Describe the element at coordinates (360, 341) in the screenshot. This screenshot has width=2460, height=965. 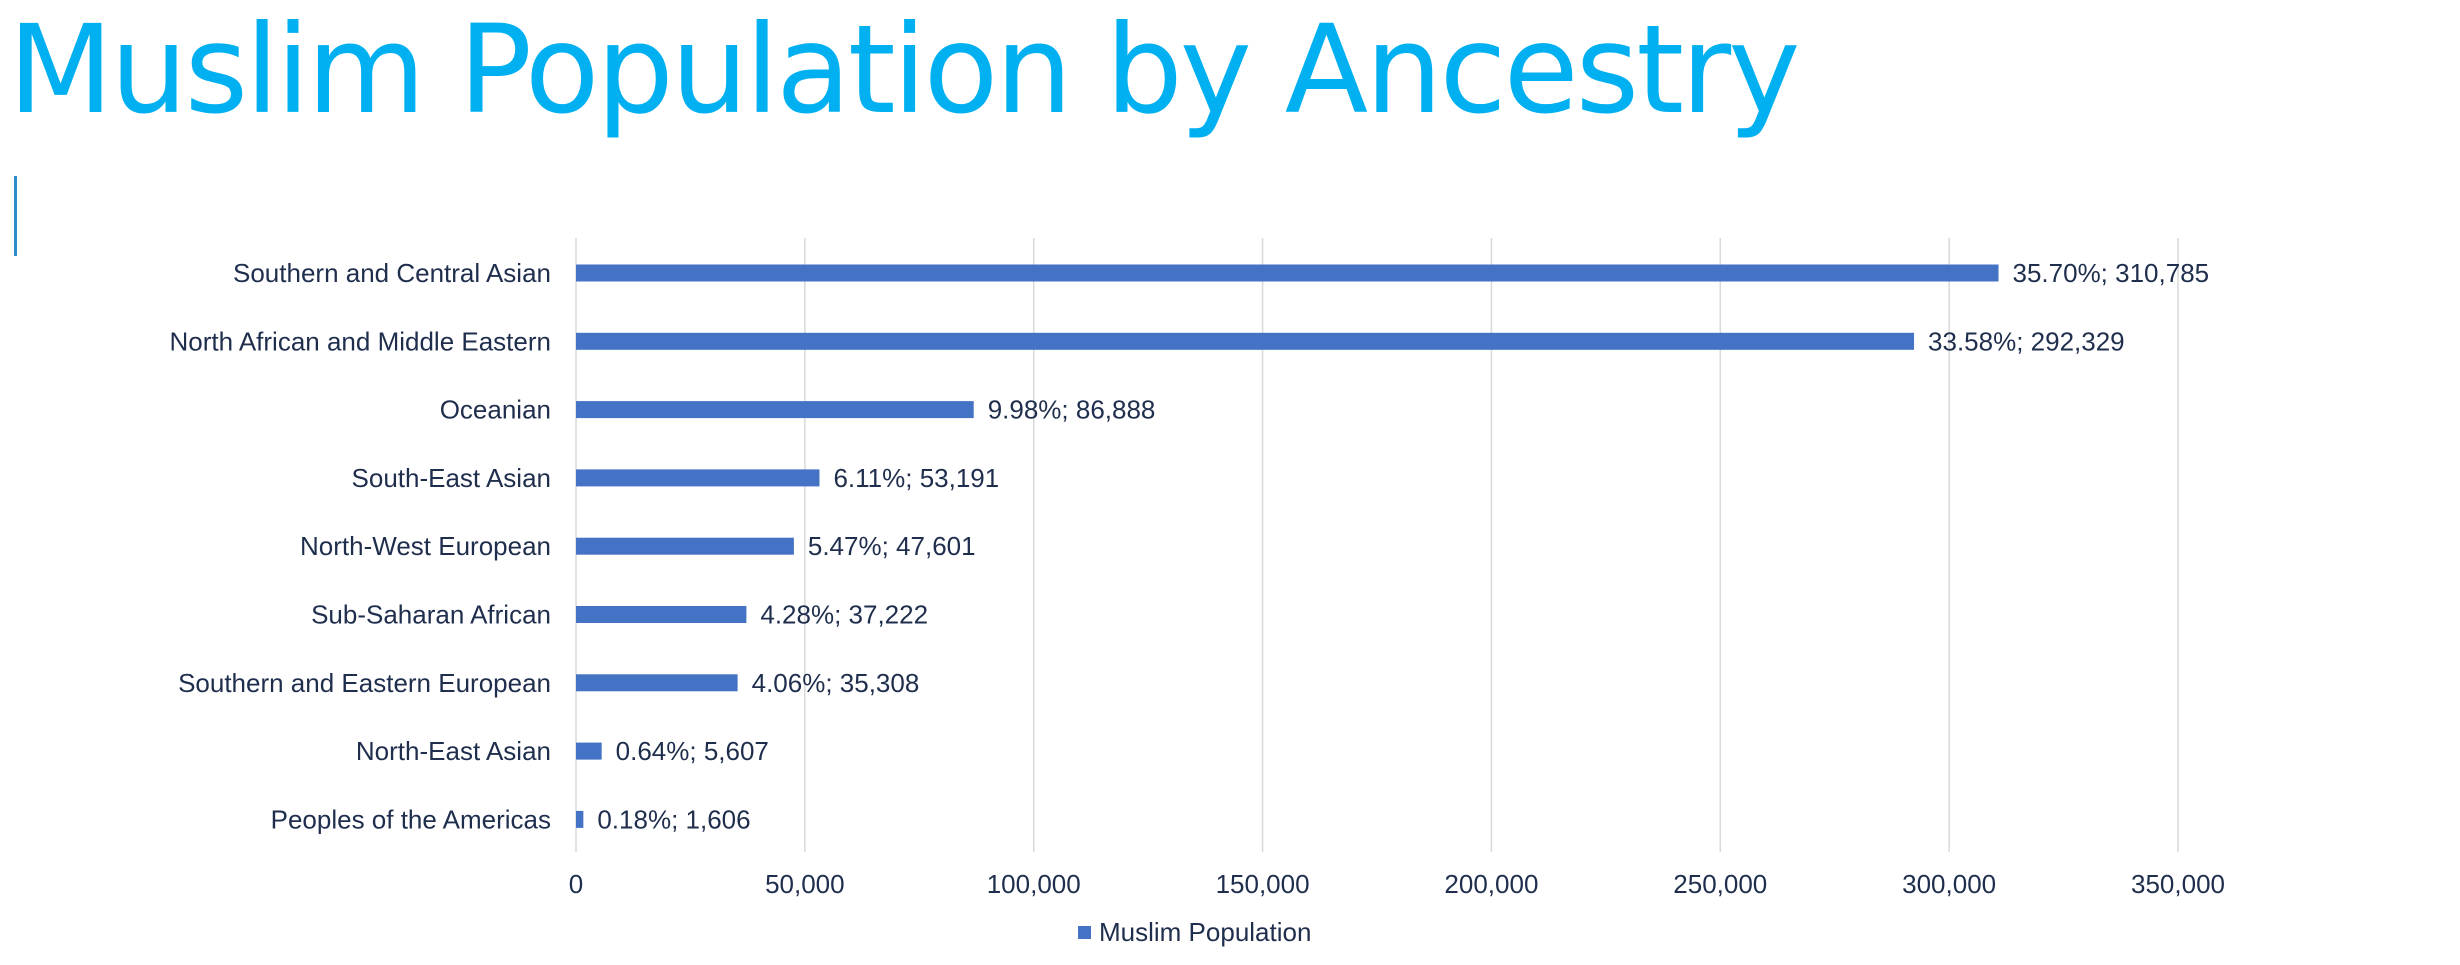
I see `category-label: North African and Middle Eastern` at that location.